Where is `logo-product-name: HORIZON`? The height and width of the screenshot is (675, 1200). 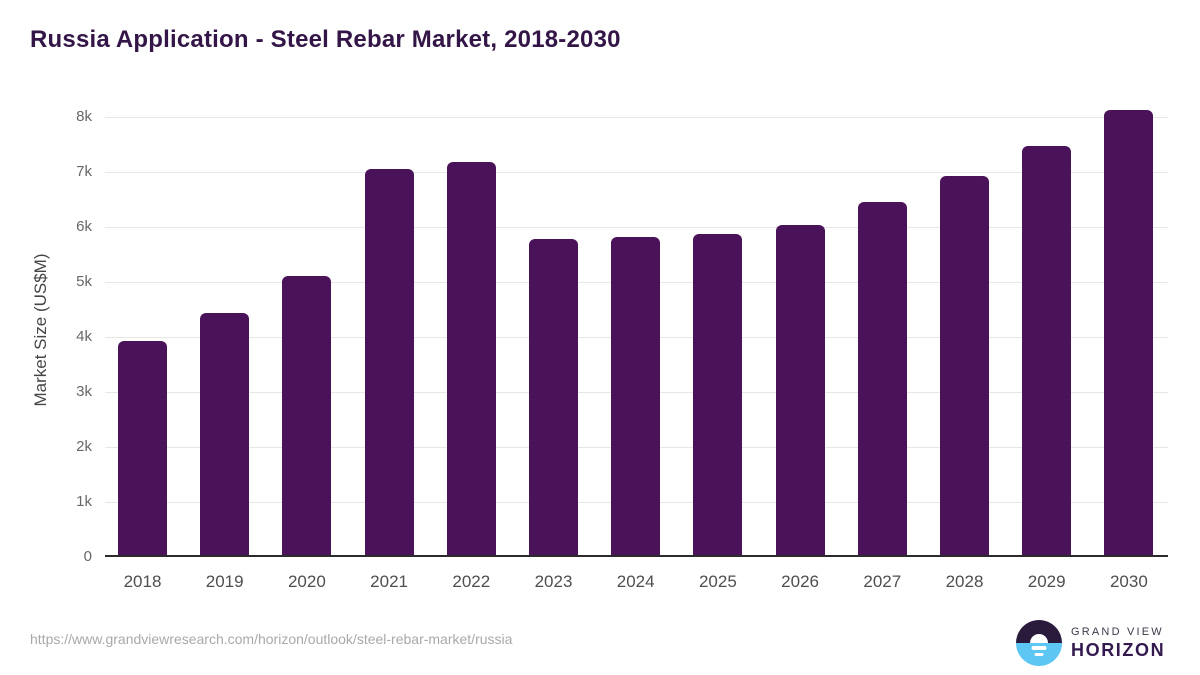 logo-product-name: HORIZON is located at coordinates (1118, 649).